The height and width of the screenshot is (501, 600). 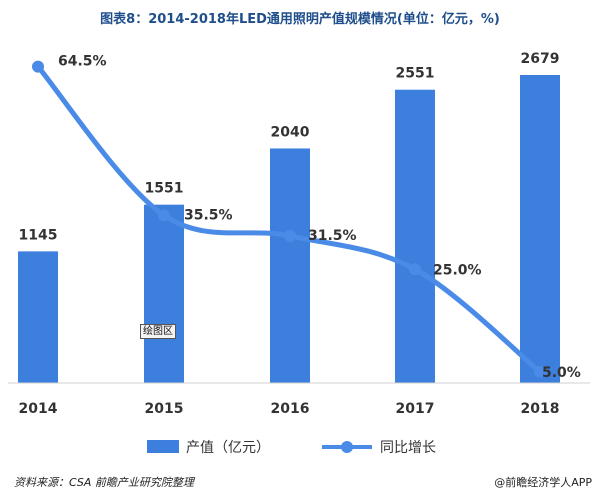 What do you see at coordinates (540, 59) in the screenshot?
I see `bar-value-label: 2679` at bounding box center [540, 59].